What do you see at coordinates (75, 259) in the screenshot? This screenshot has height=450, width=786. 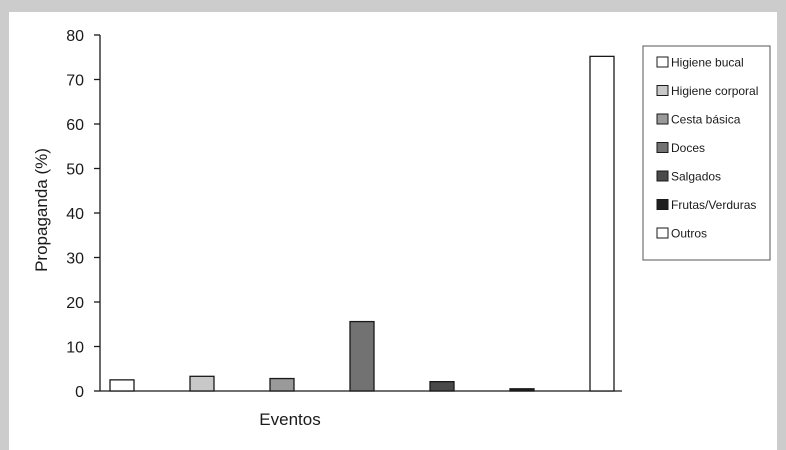 I see `y-tick-label: 30` at bounding box center [75, 259].